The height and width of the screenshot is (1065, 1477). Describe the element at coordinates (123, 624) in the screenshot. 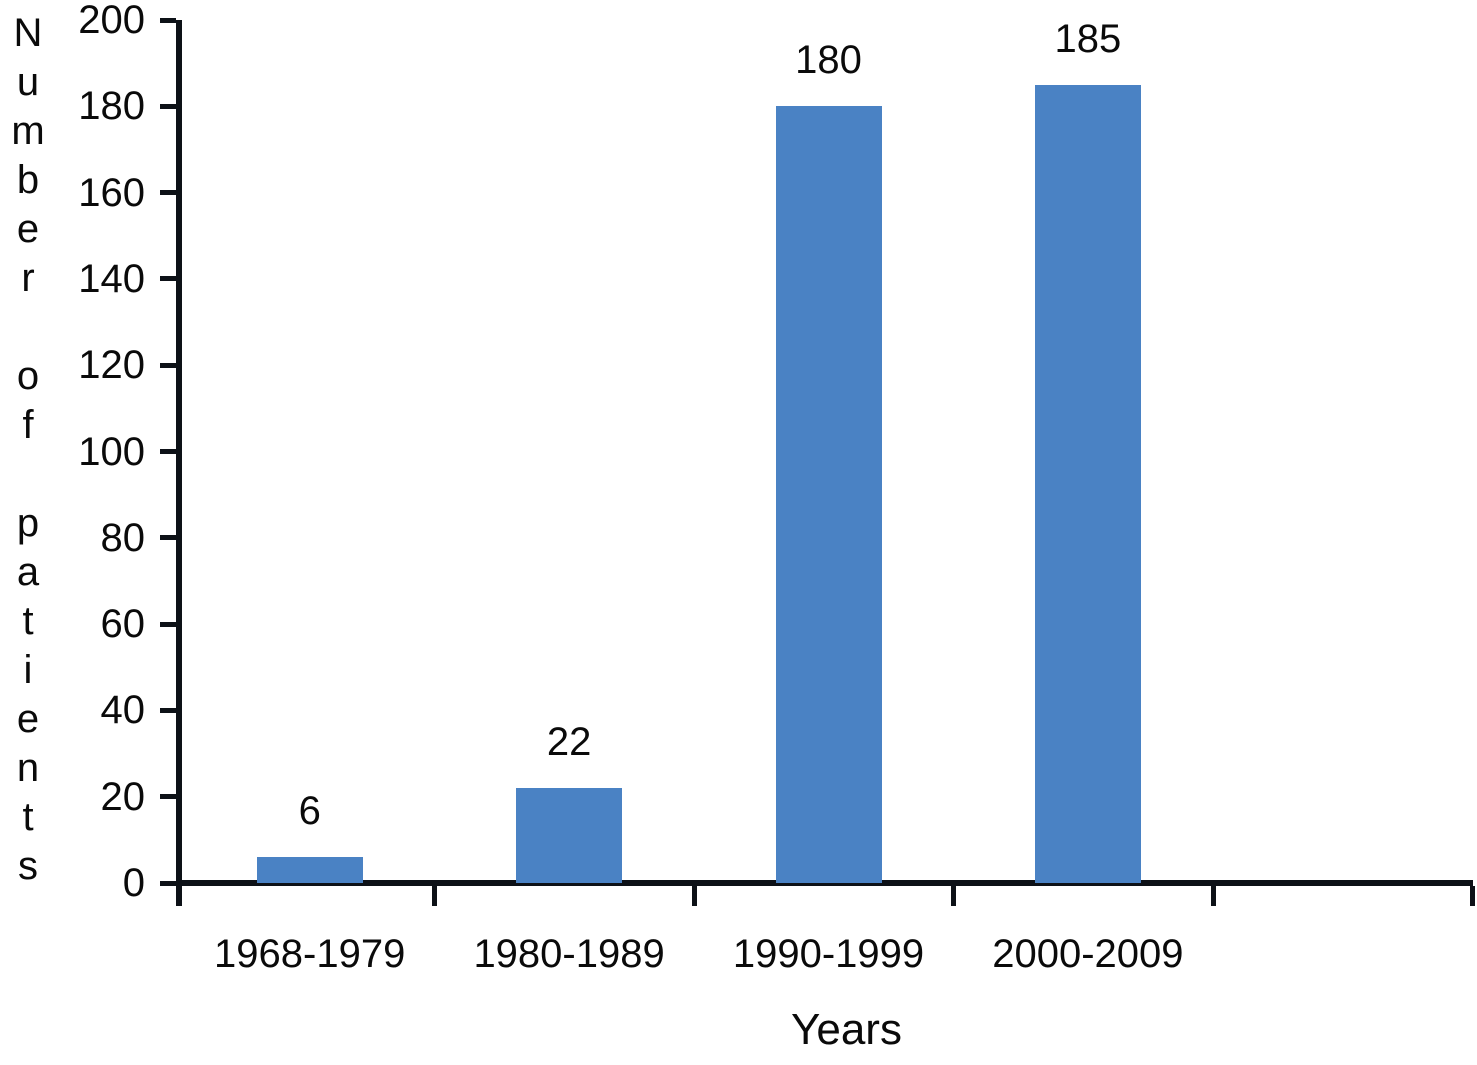

I see `y-tick-label: 60` at that location.